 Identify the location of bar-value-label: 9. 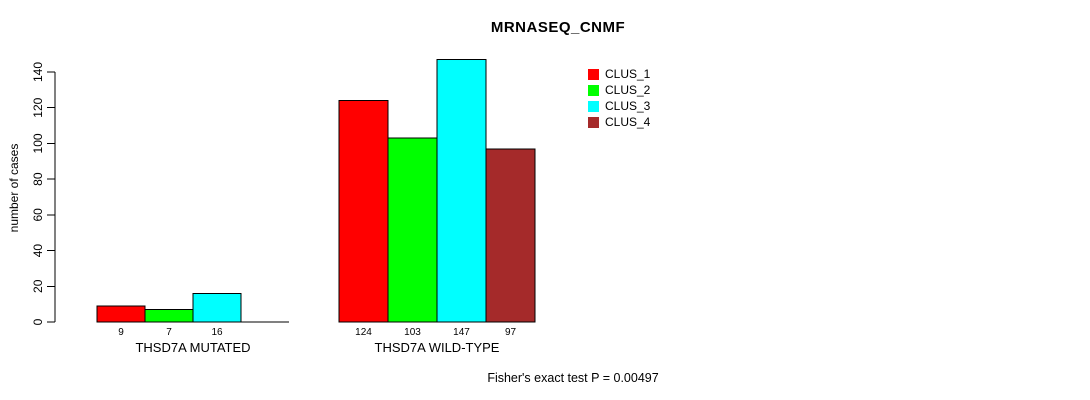
(121, 332).